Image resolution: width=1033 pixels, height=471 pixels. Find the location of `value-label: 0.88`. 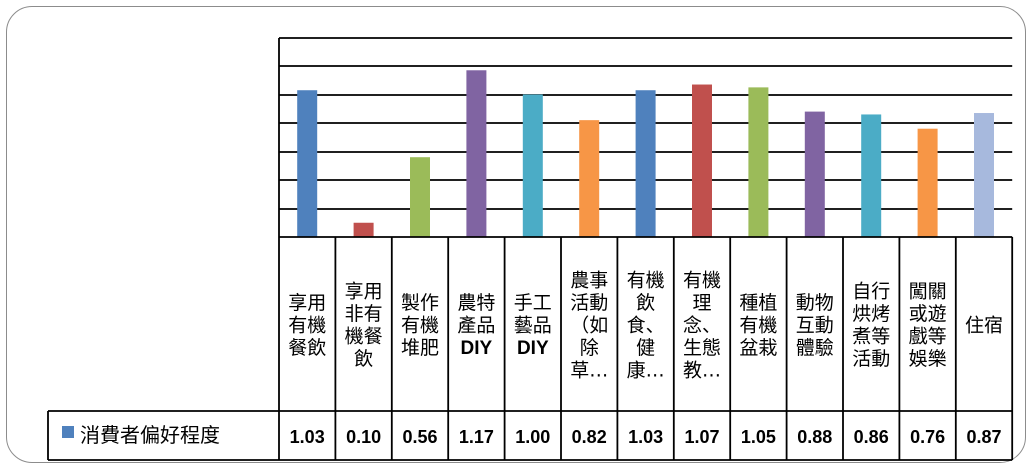

value-label: 0.88 is located at coordinates (814, 437).